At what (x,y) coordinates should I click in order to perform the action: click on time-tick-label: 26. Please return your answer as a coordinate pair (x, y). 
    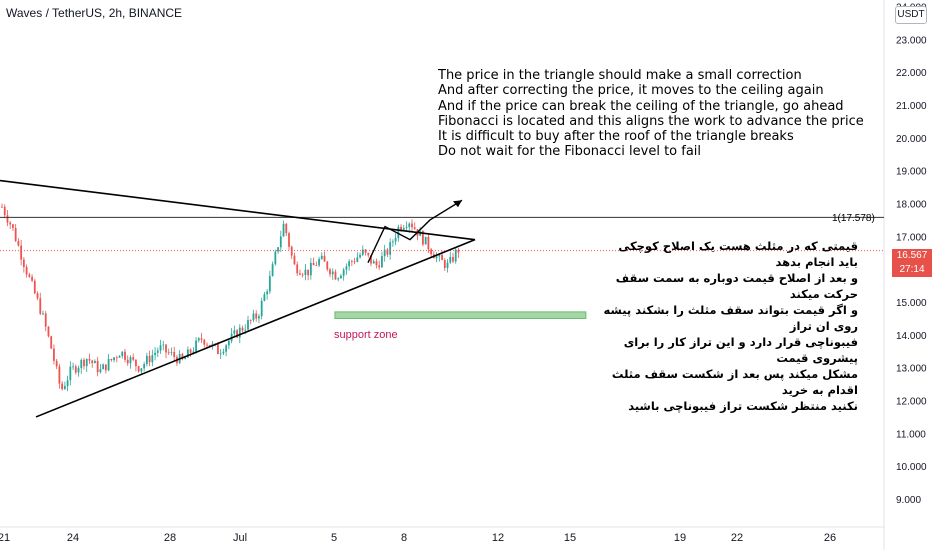
    Looking at the image, I should click on (830, 538).